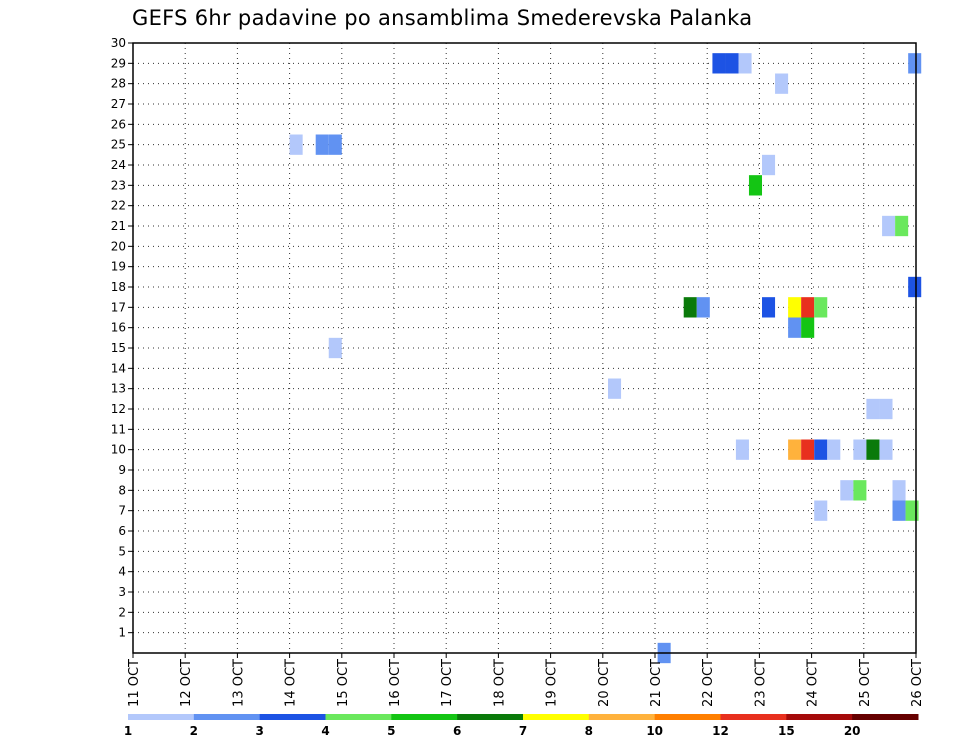  I want to click on x-tick-label: 17 OCT, so click(447, 683).